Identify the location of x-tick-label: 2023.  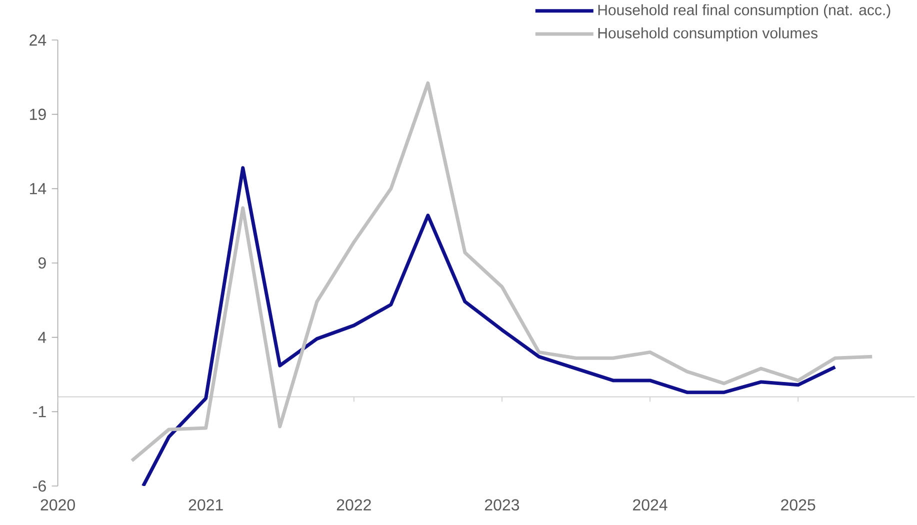
(502, 505).